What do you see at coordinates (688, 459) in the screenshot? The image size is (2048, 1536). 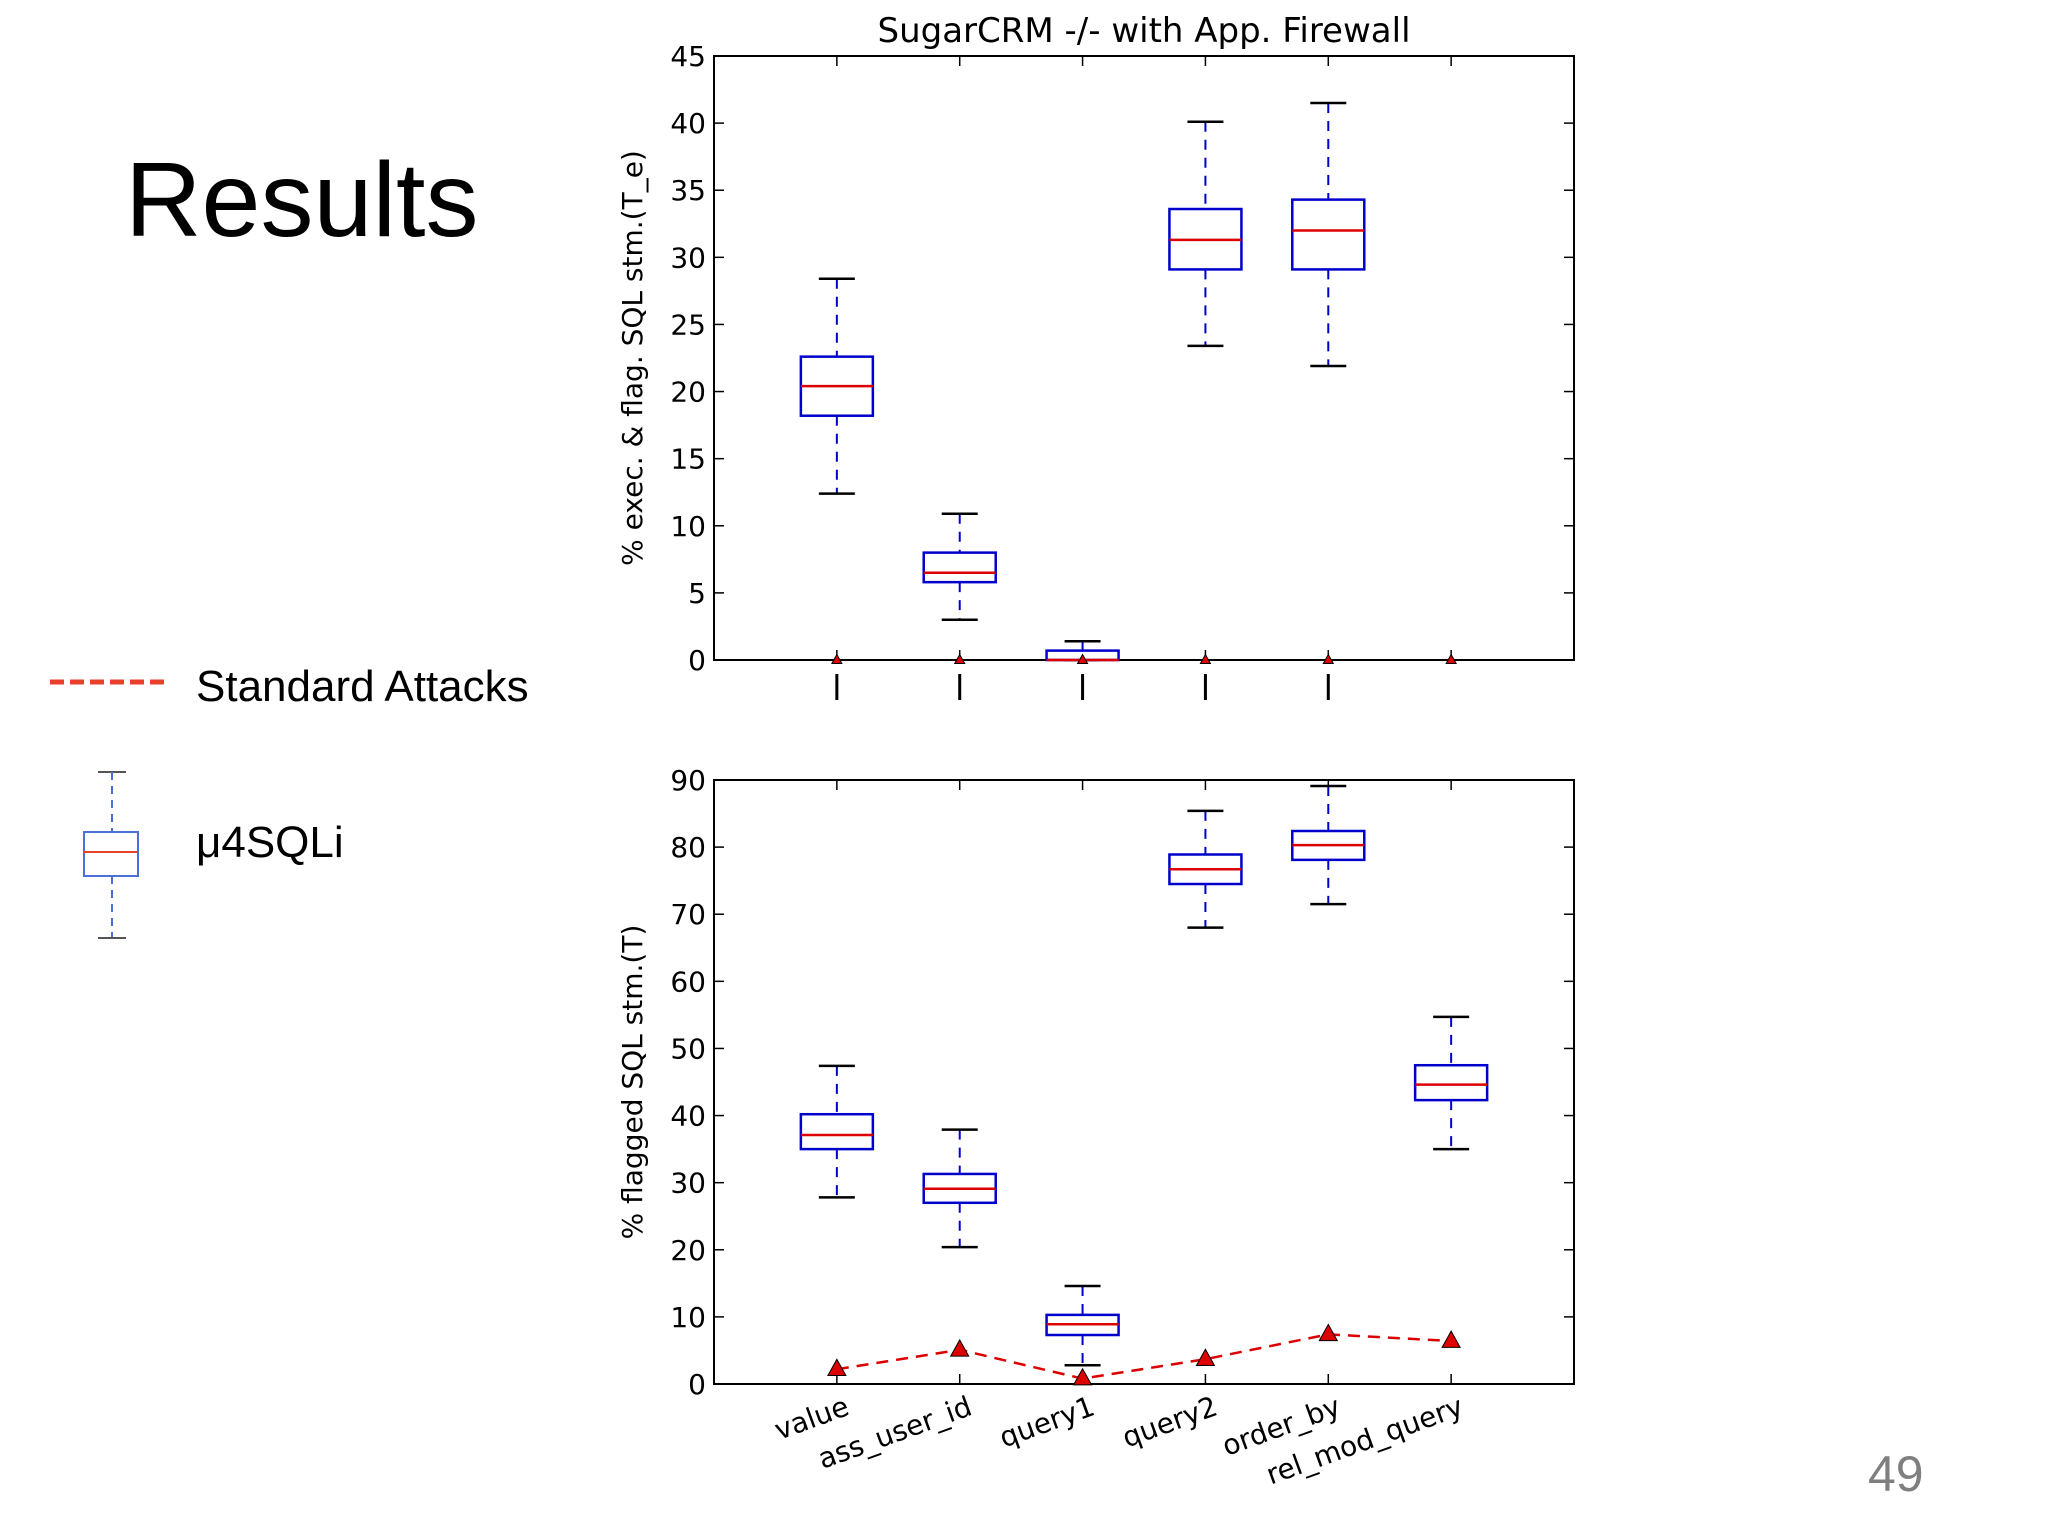 I see `y-tick-label: 15` at bounding box center [688, 459].